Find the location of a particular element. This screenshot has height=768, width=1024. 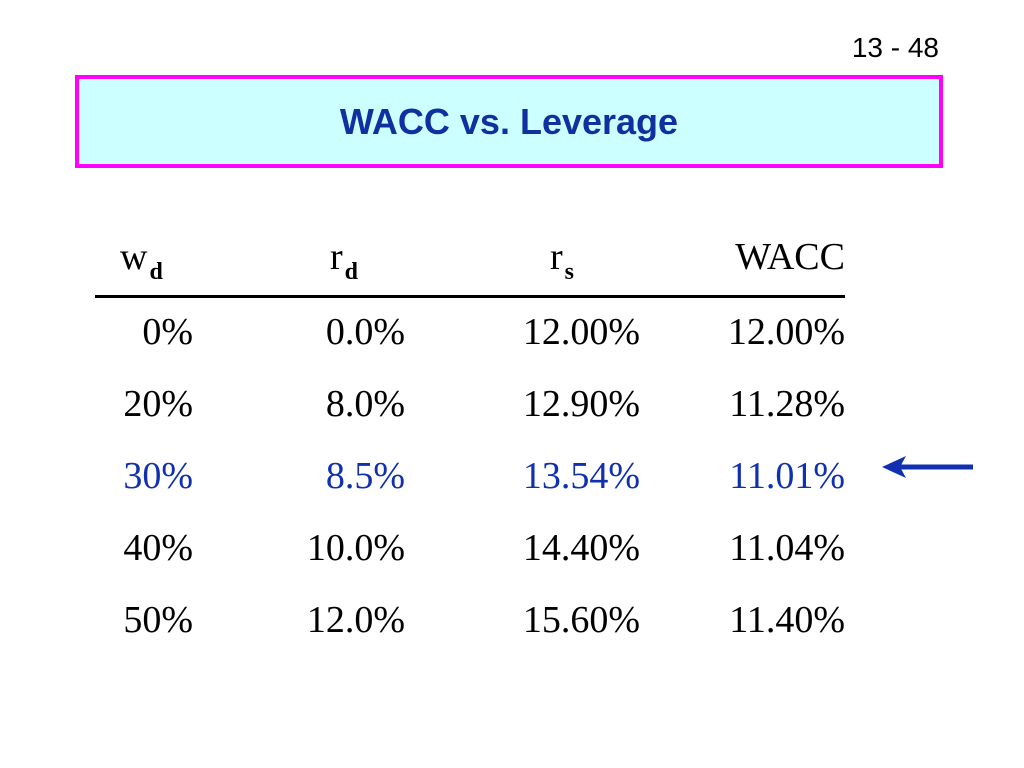

cell-wacc: 11.28% is located at coordinates (787, 404).